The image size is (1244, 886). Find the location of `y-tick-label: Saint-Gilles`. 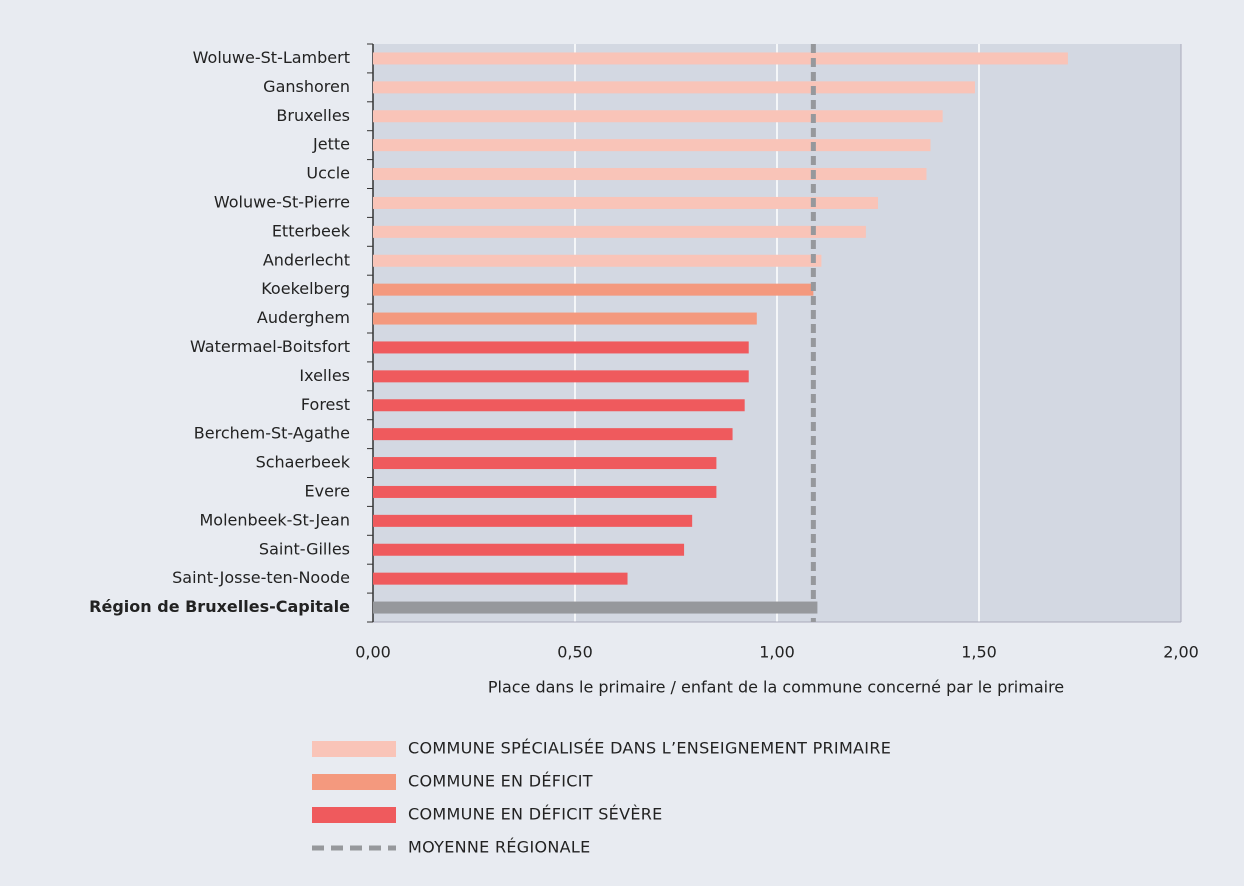

y-tick-label: Saint-Gilles is located at coordinates (304, 548).